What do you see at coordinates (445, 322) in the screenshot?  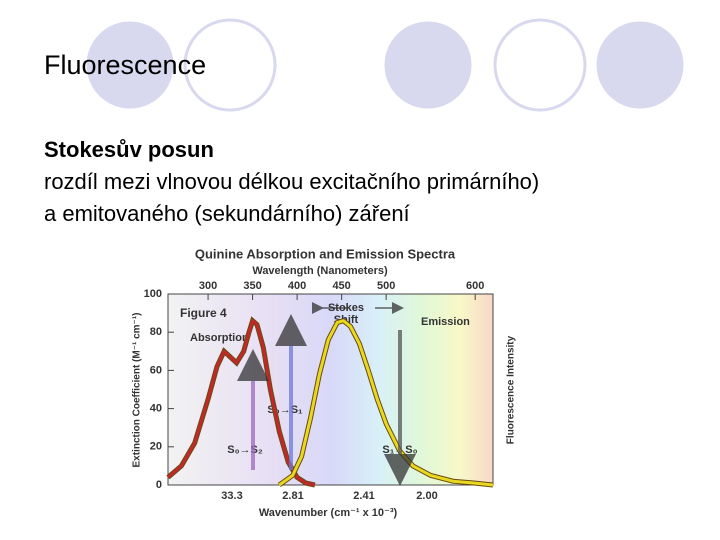 I see `annotation: Emission` at bounding box center [445, 322].